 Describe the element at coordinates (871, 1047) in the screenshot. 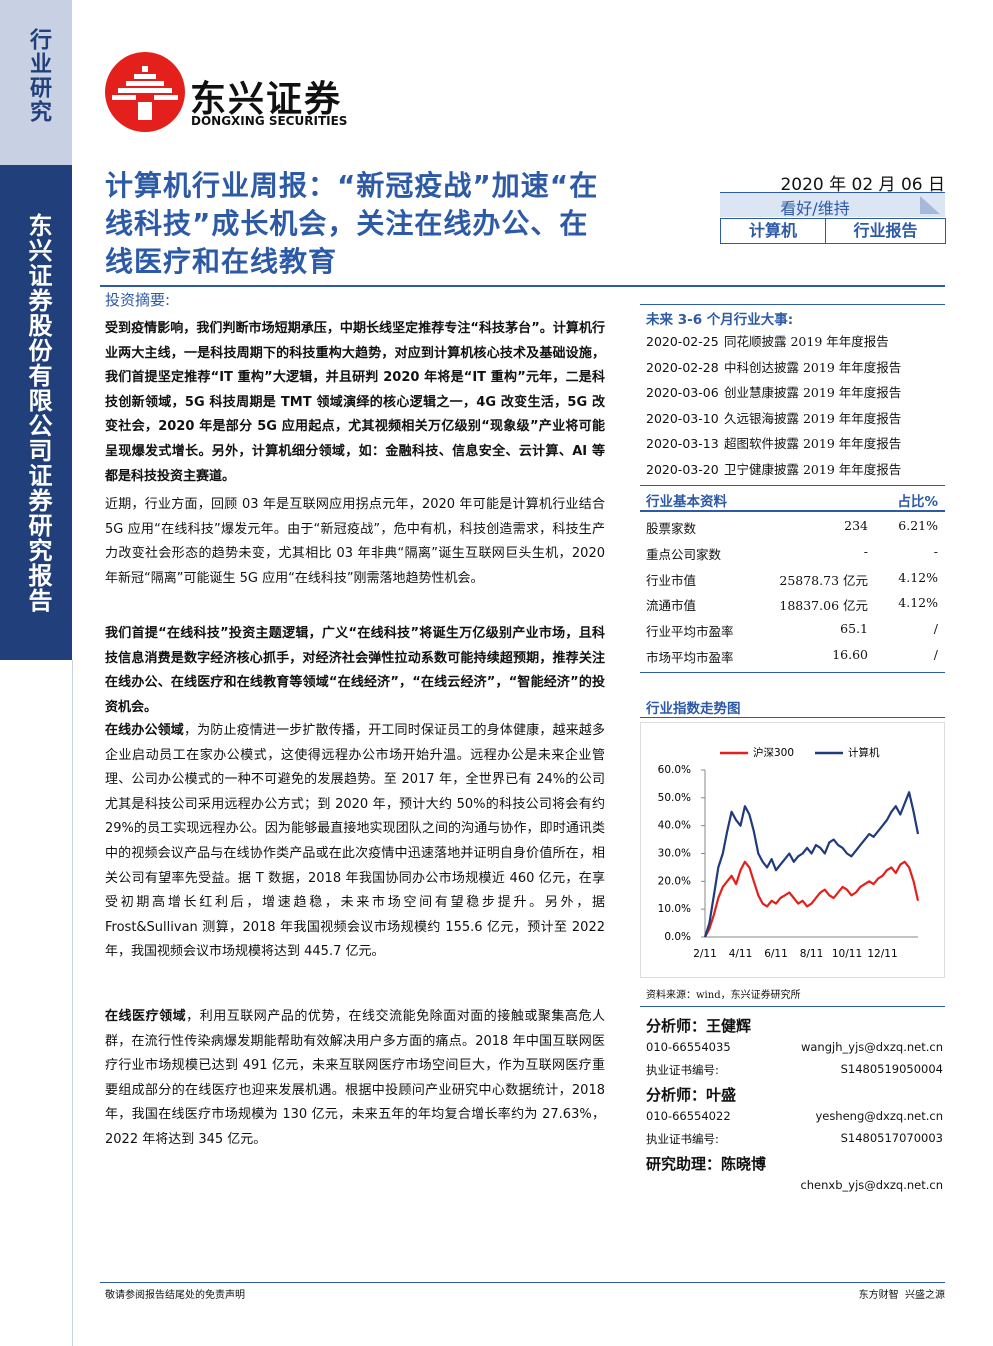

I see `analyst-email: wangjh_yjs@dxzq.net.cn` at that location.